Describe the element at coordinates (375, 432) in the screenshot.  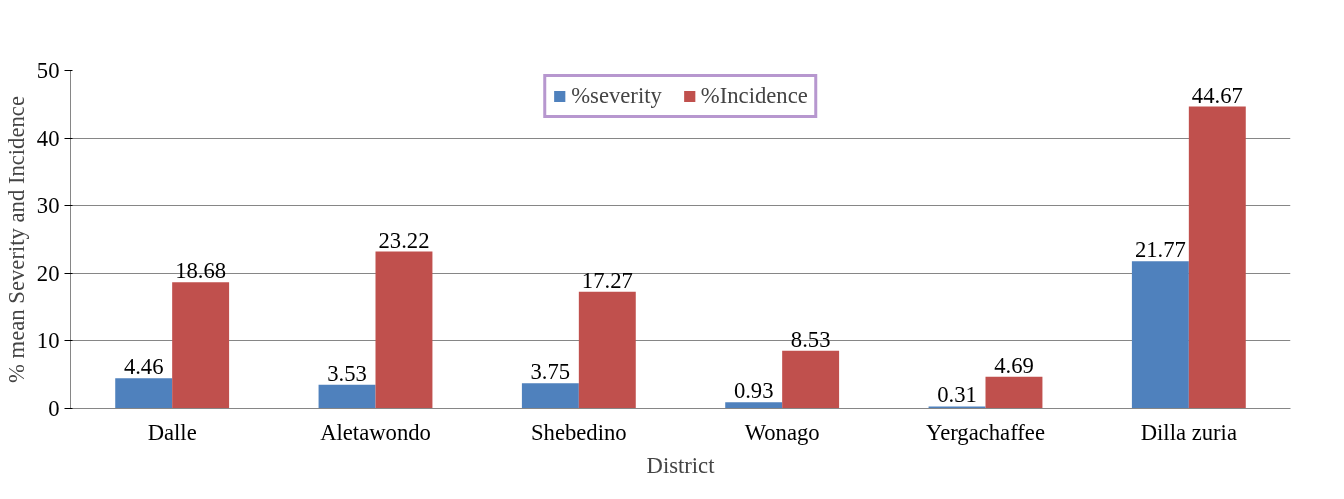
I see `x-tick-label: Aletawondo` at that location.